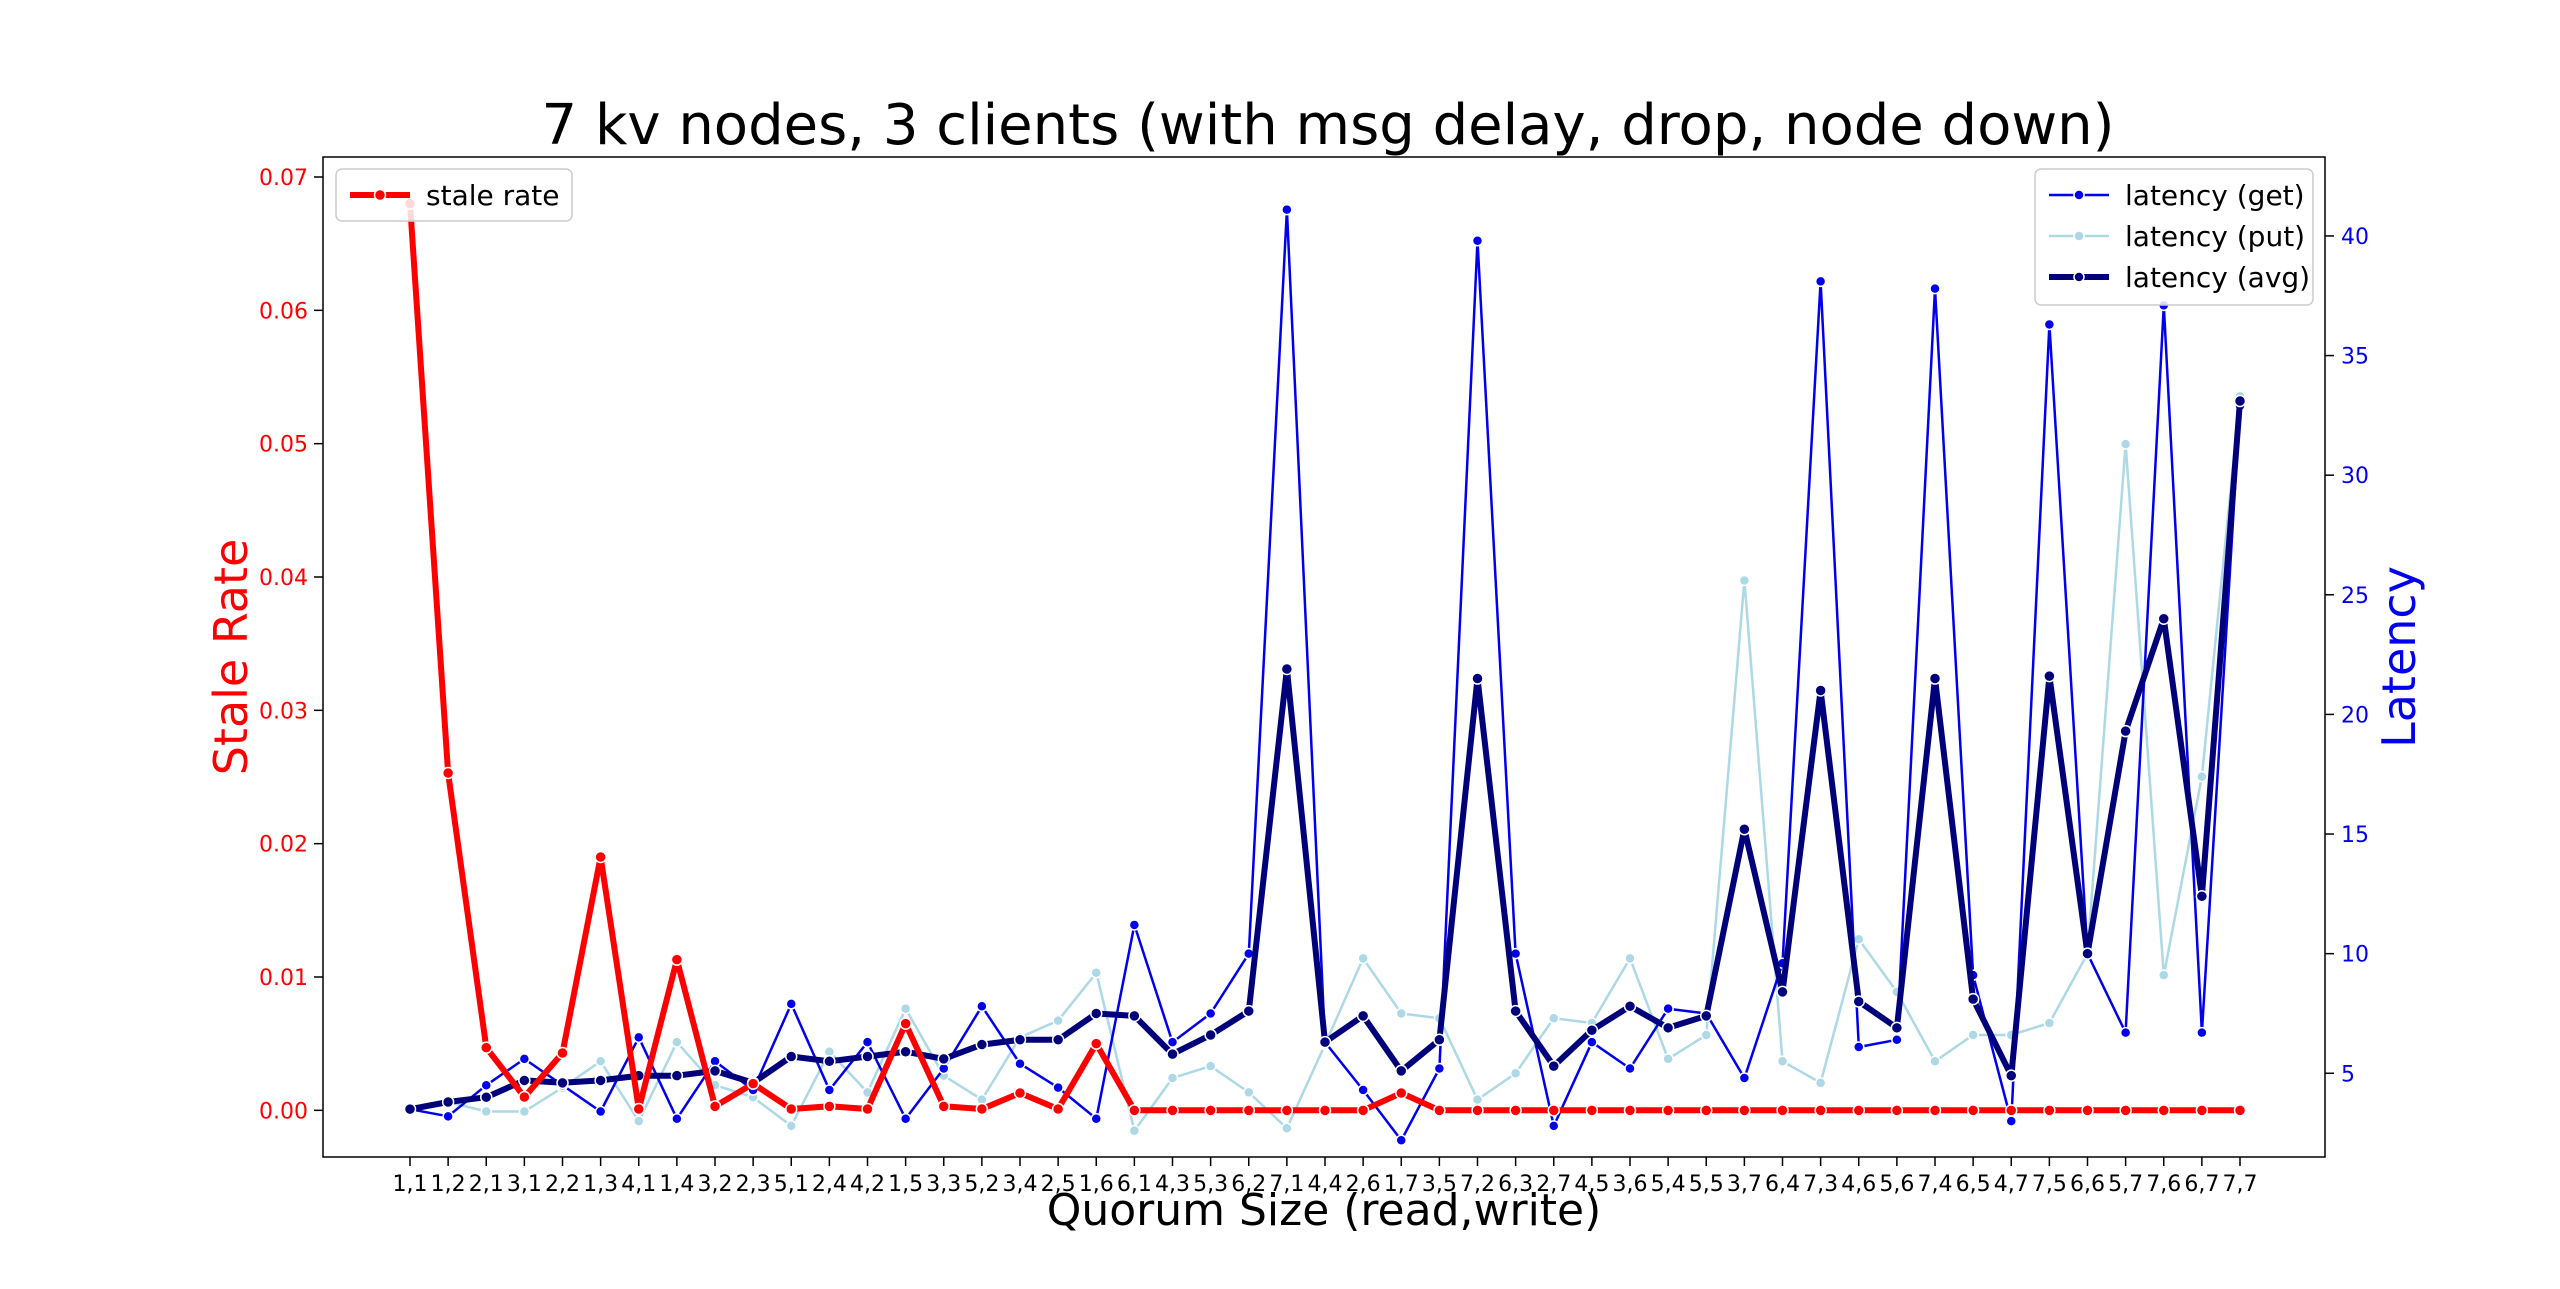 Image resolution: width=2560 pixels, height=1289 pixels. What do you see at coordinates (2347, 656) in the screenshot?
I see `right-axis: 5 10 15 20 25 30 35 40` at bounding box center [2347, 656].